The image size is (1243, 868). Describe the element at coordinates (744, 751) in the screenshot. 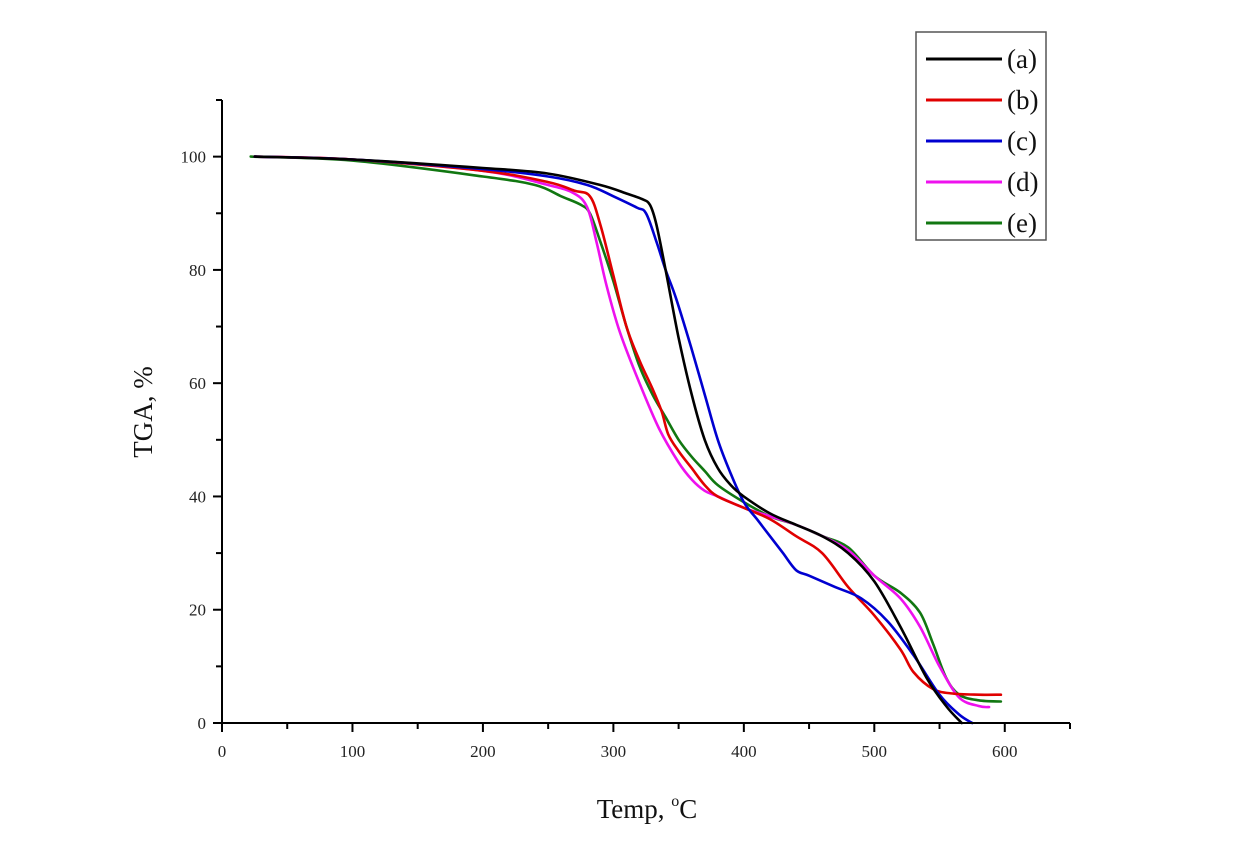

I see `x-tick-label: 400` at that location.